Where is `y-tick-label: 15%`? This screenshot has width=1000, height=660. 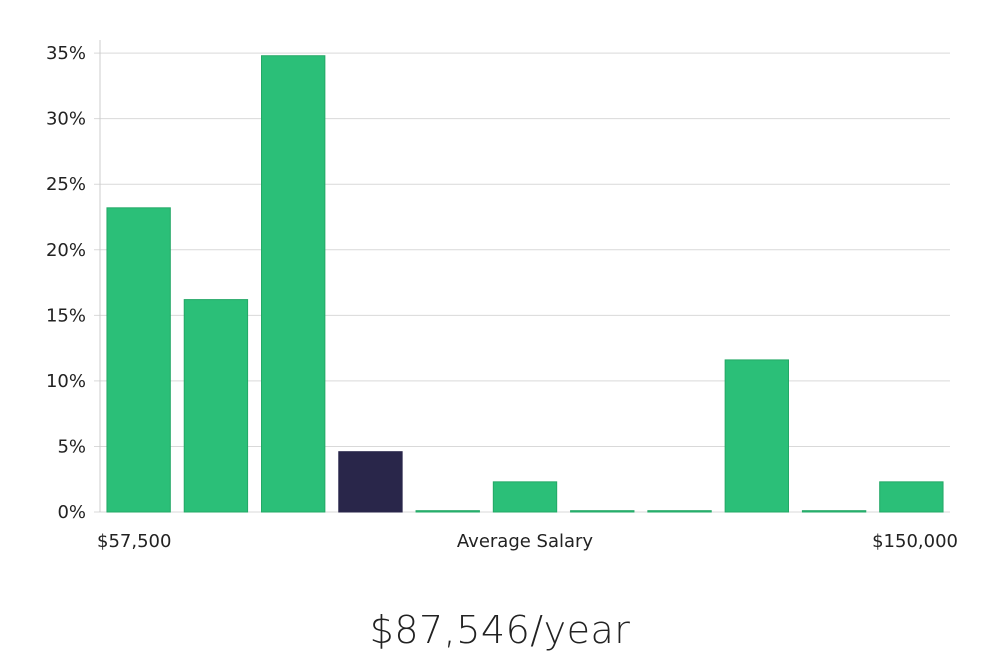
y-tick-label: 15% is located at coordinates (66, 315).